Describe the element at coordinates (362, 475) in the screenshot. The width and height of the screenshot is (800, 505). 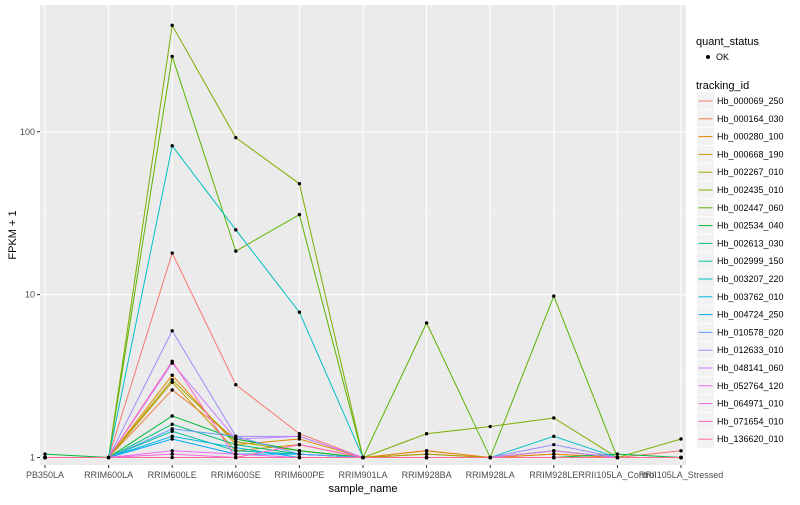
I see `x-tick-label: RRIM901LA` at that location.